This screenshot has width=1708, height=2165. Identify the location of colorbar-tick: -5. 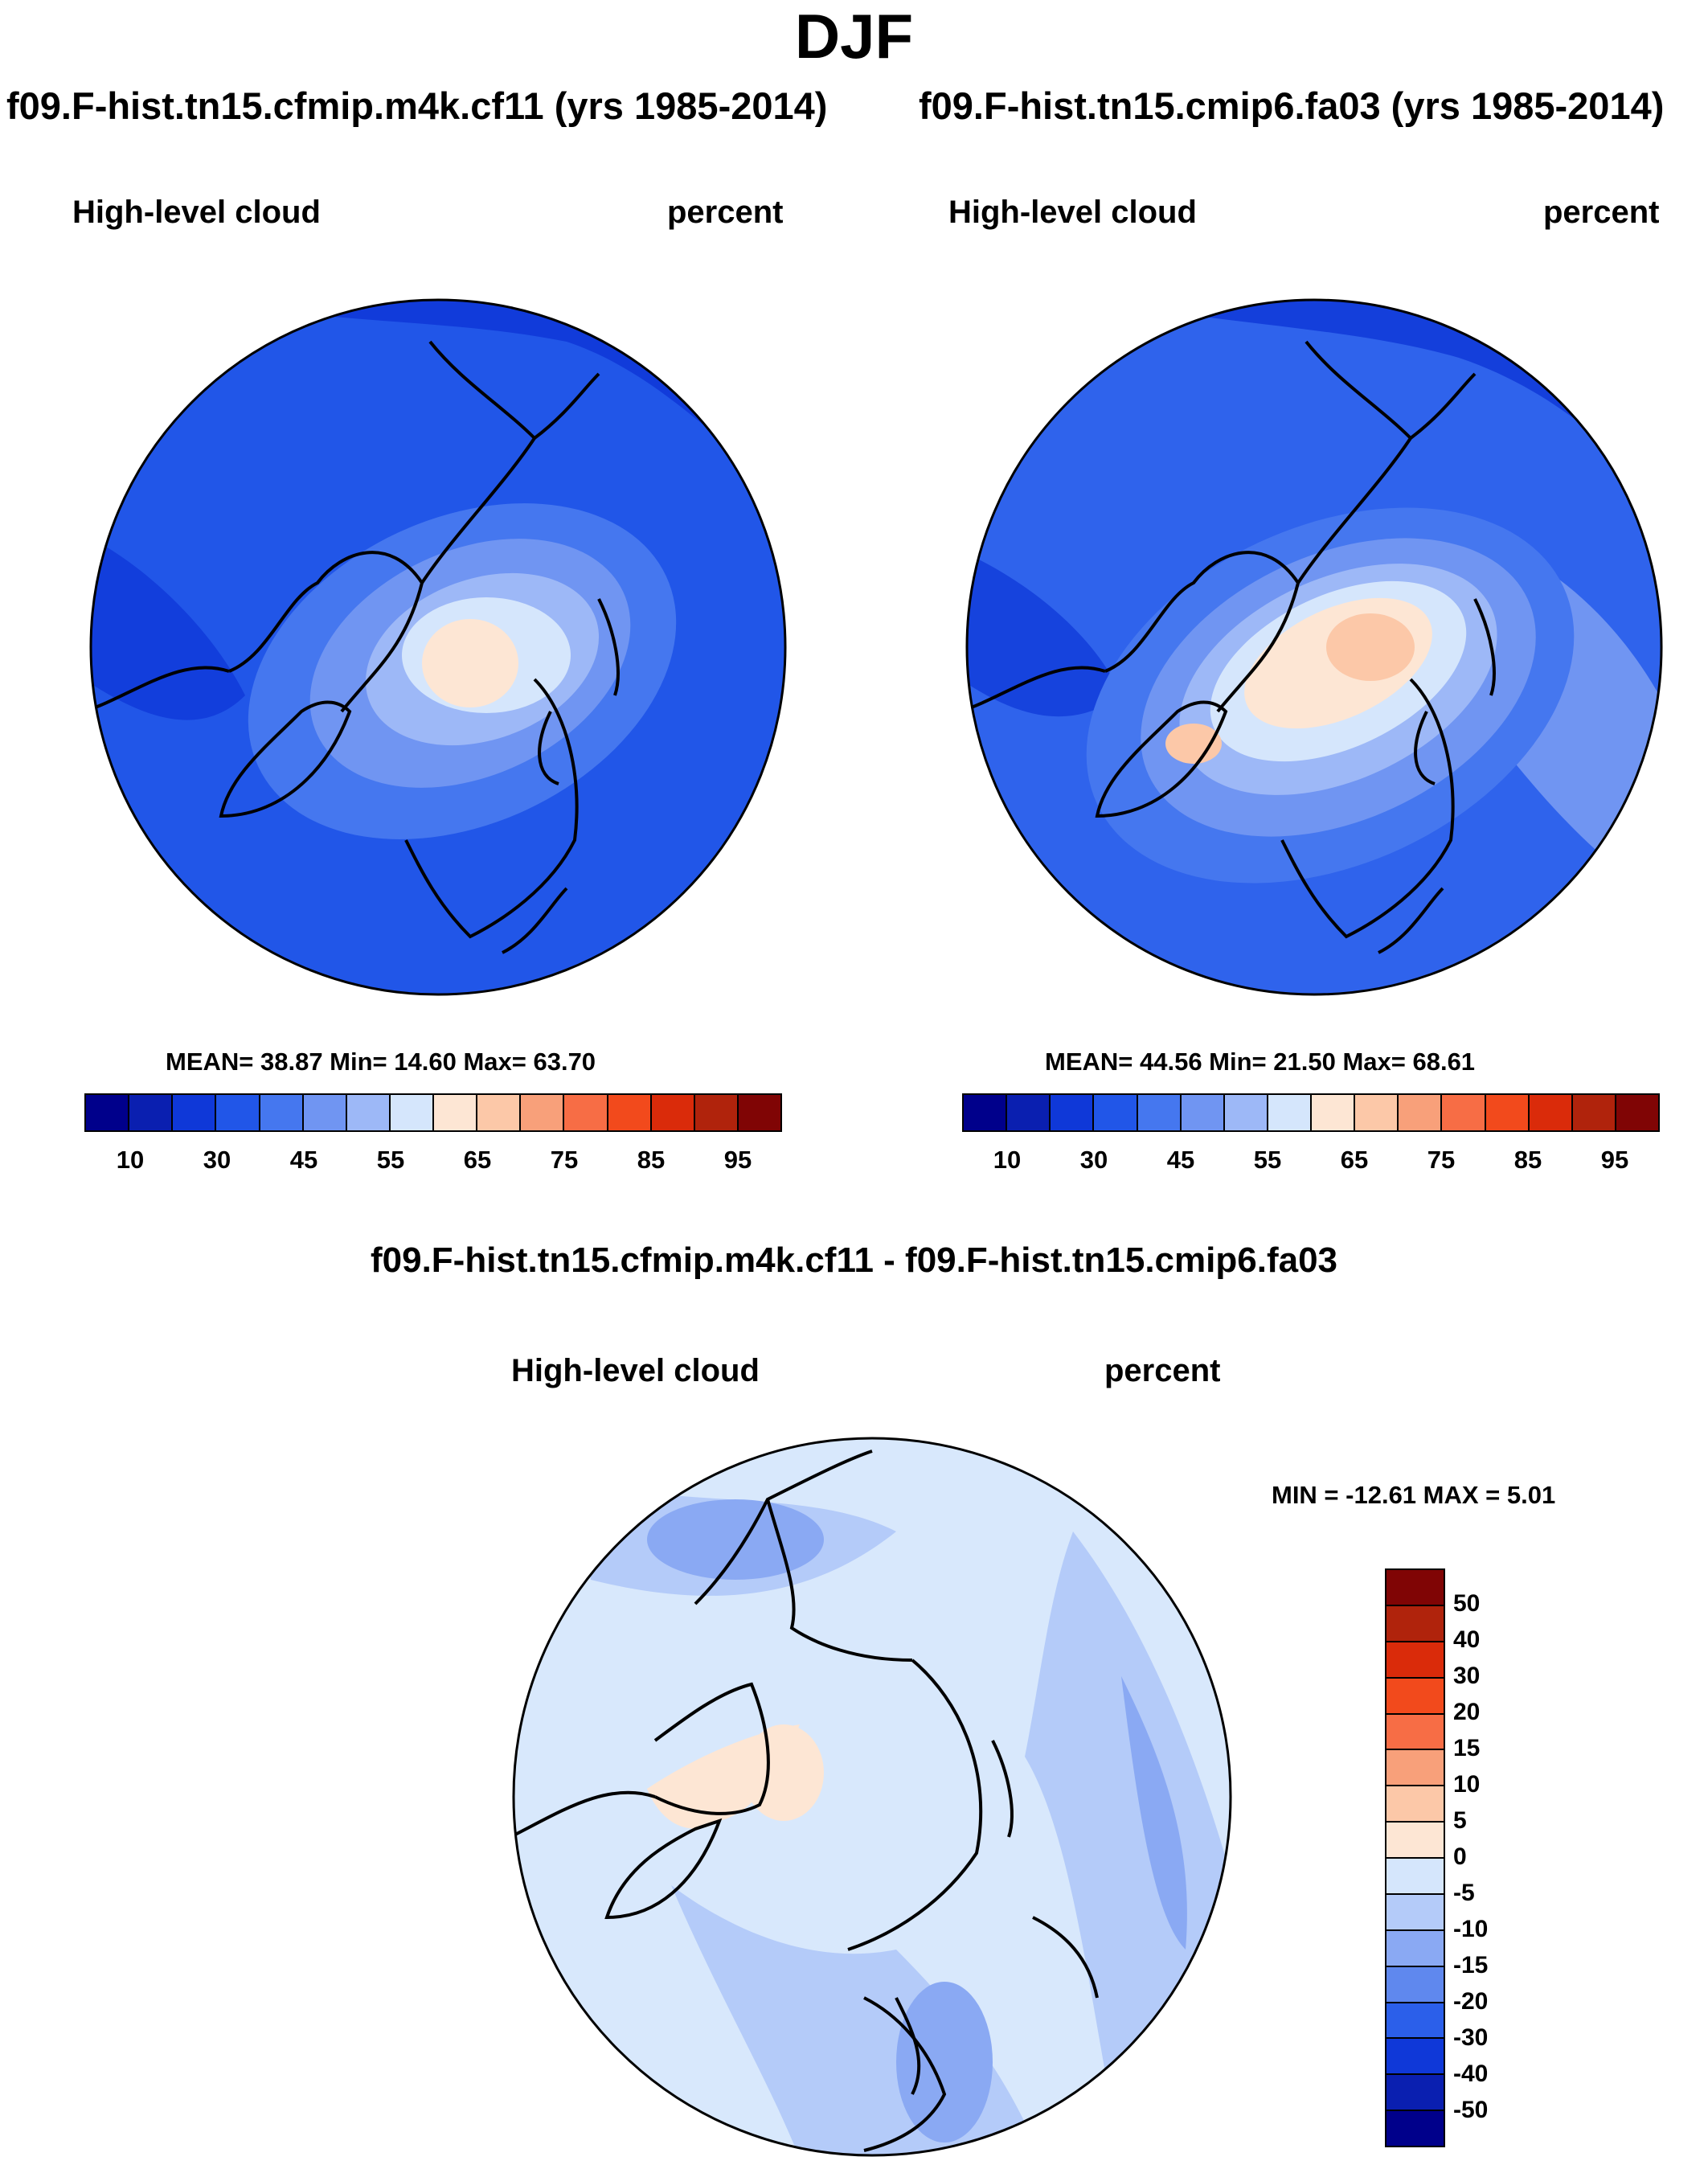
(1464, 1893).